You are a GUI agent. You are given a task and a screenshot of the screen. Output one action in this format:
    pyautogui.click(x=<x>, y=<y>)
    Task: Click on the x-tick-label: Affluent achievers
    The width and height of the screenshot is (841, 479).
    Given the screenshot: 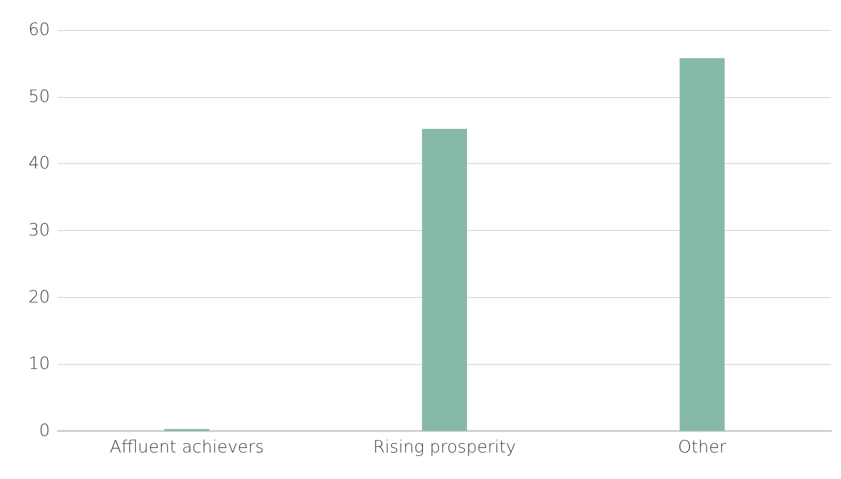 What is the action you would take?
    pyautogui.click(x=187, y=448)
    